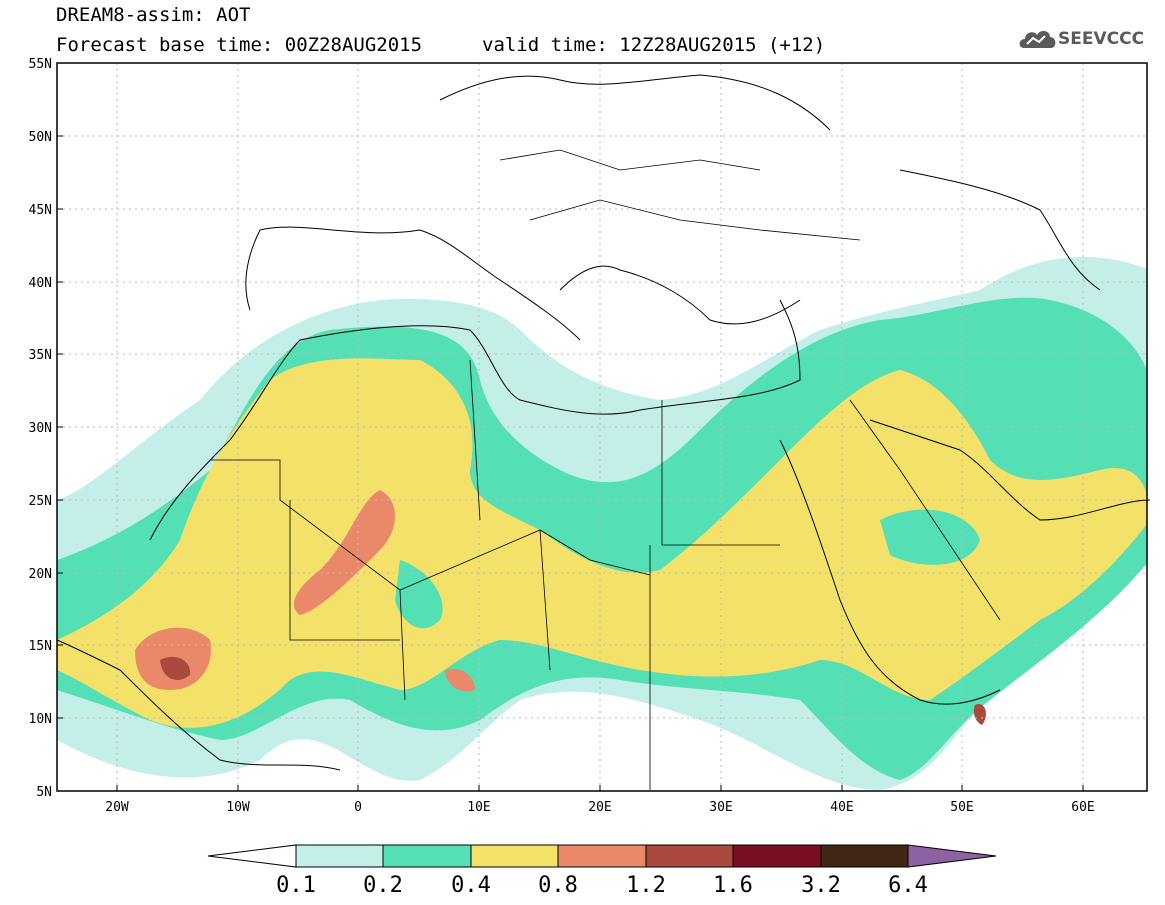 The height and width of the screenshot is (905, 1165). I want to click on lon-tick-label: 20E, so click(599, 807).